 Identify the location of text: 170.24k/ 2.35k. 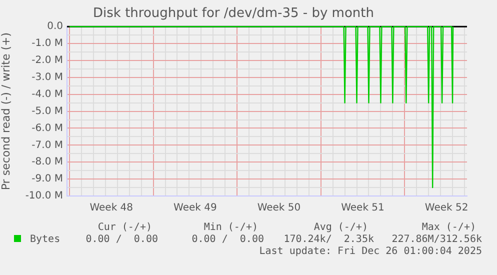
(329, 240).